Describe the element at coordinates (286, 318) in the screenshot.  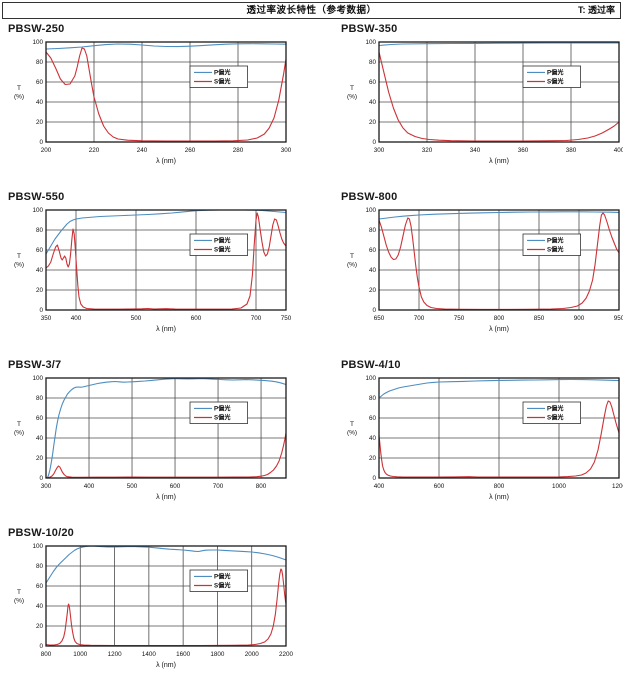
I see `axis-text: 750` at that location.